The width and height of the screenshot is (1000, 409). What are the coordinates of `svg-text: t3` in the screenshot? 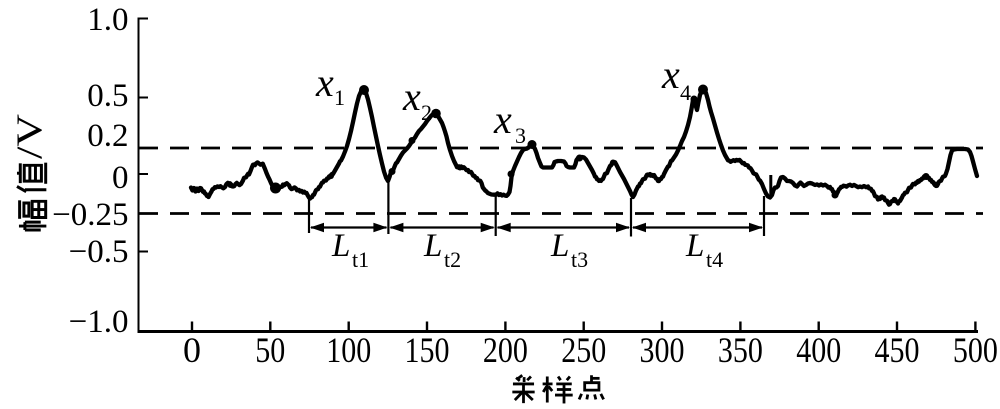 It's located at (579, 259).